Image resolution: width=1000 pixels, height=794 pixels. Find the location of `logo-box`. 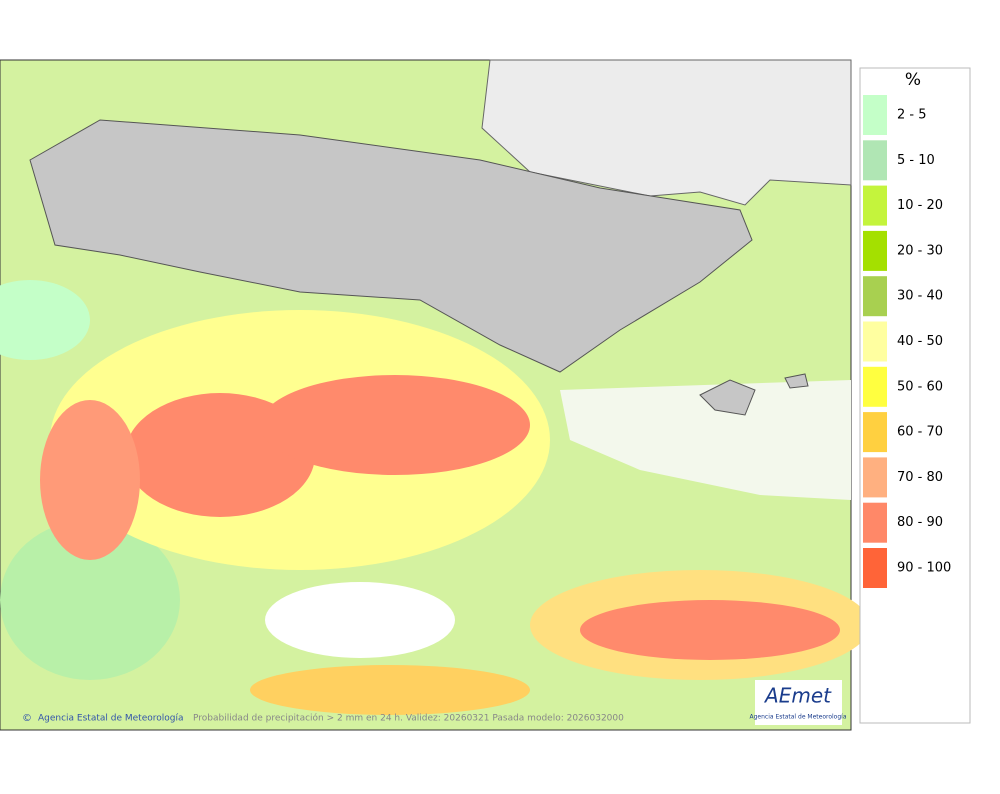

logo-box is located at coordinates (798, 702).